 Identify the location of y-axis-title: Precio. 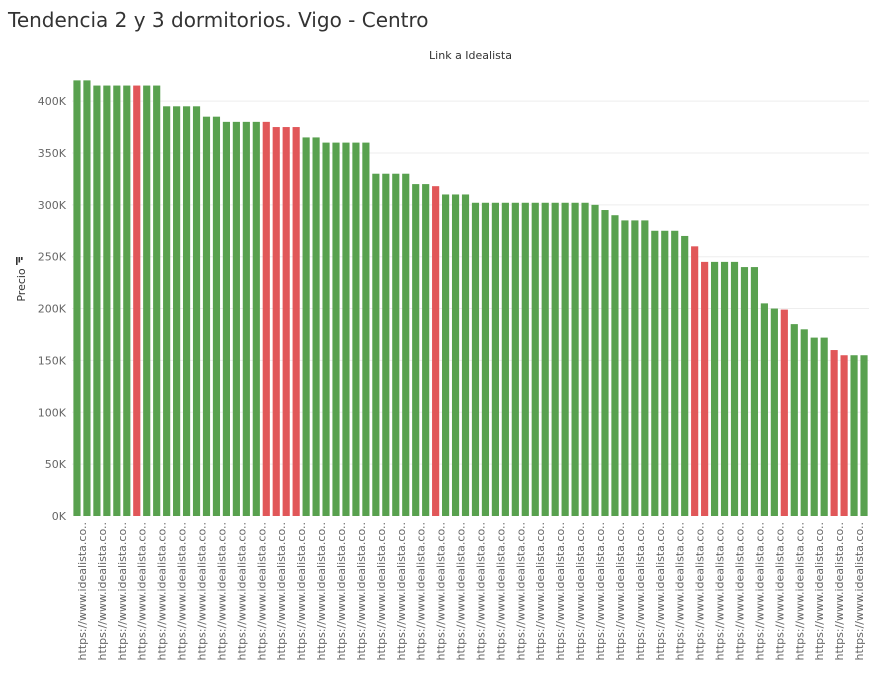
(21, 285).